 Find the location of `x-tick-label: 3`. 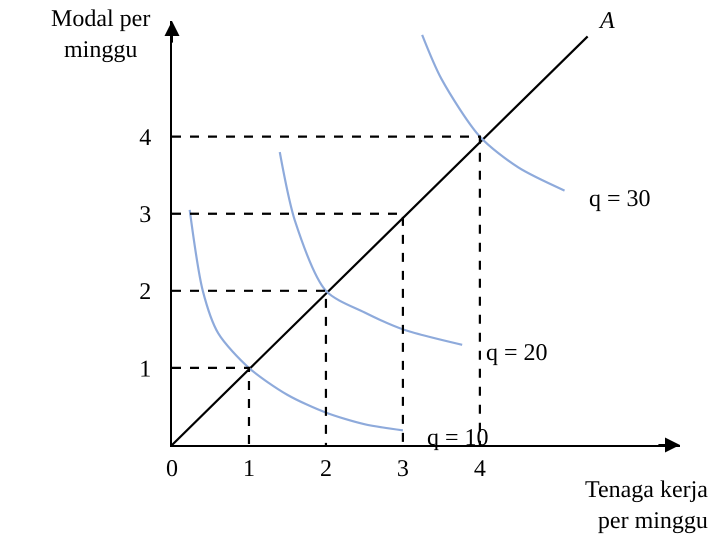

x-tick-label: 3 is located at coordinates (402, 469).